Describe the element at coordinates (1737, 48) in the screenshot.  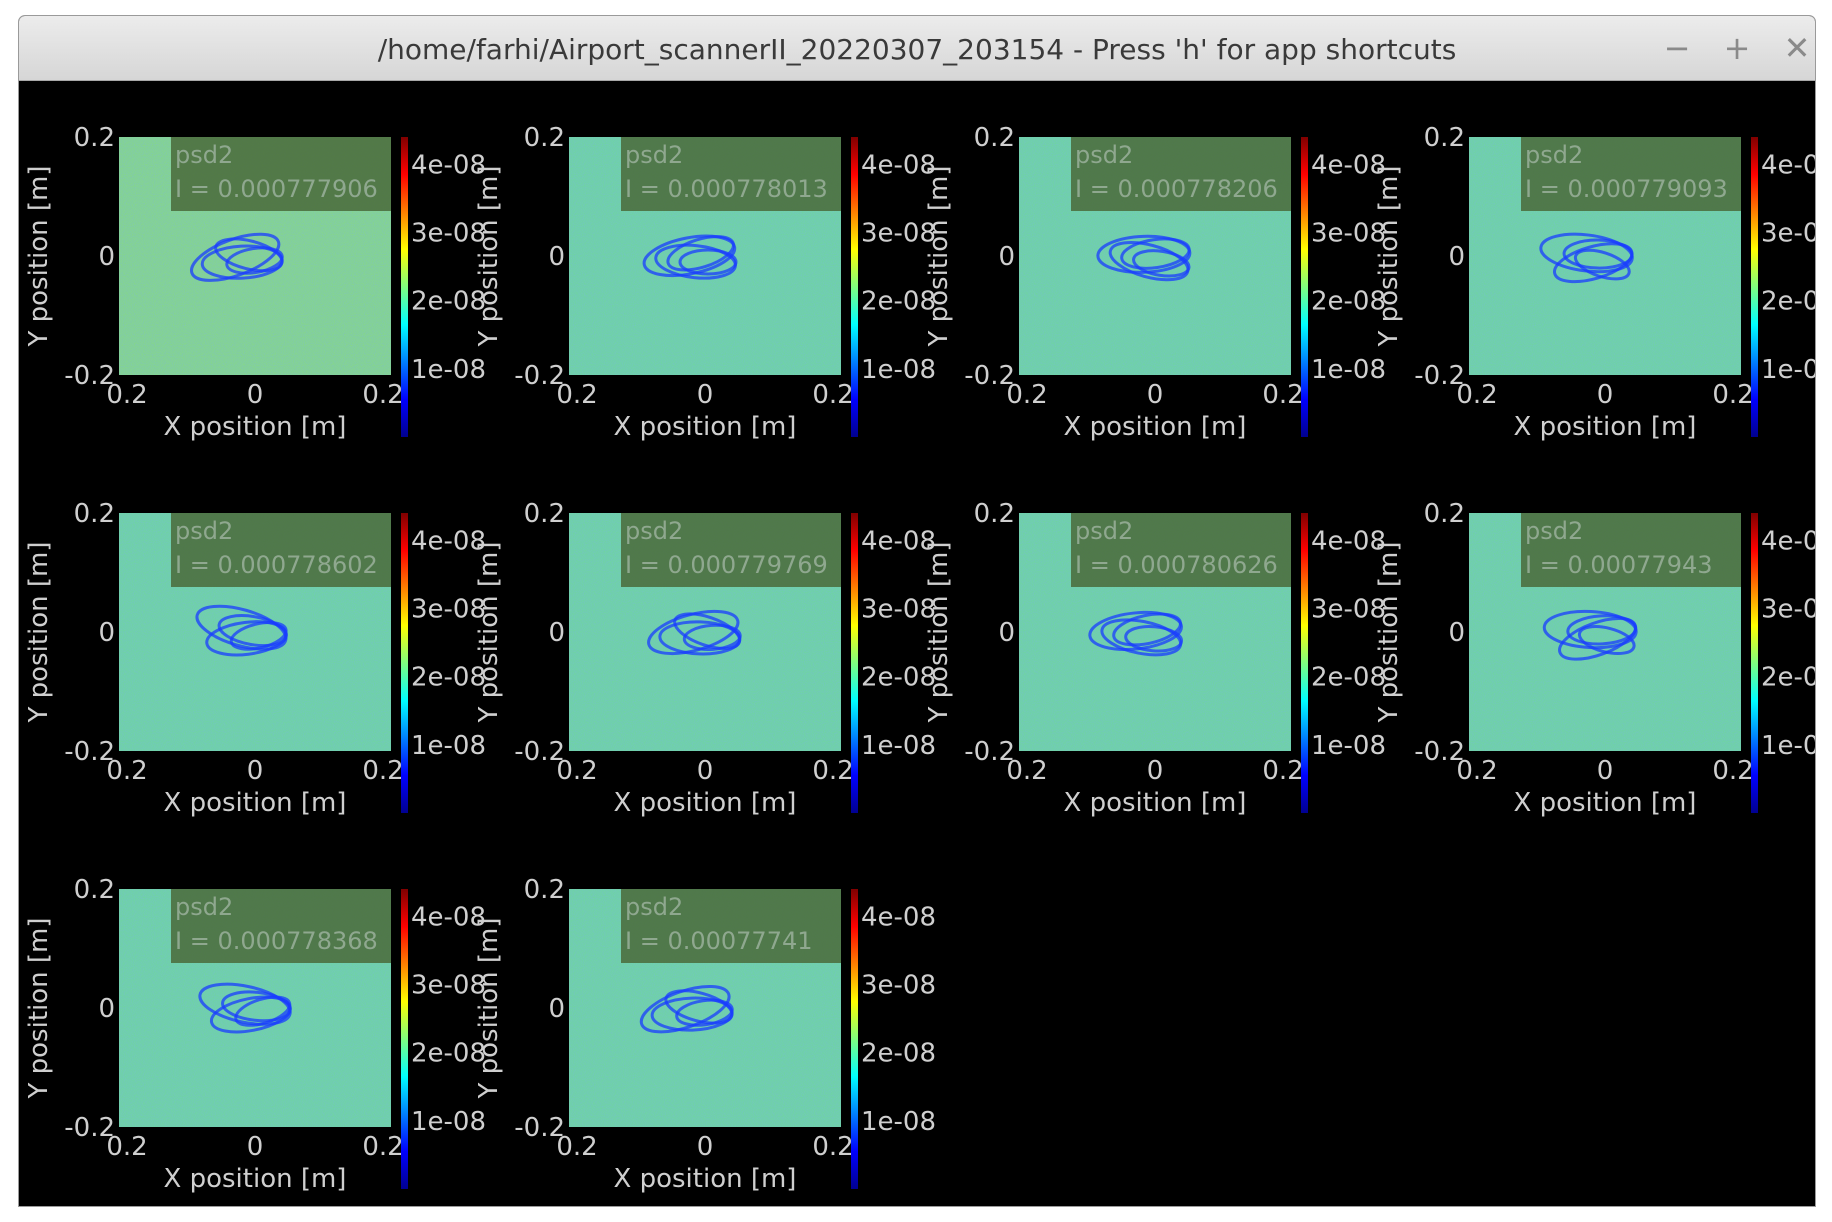
I see `maximize-button: +` at that location.